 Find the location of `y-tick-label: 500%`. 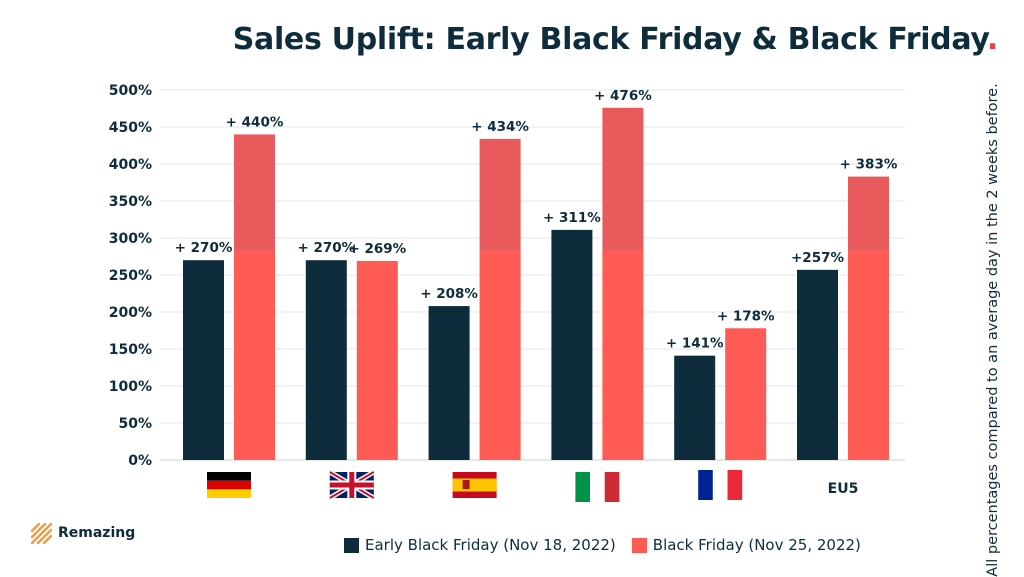

y-tick-label: 500% is located at coordinates (130, 91).